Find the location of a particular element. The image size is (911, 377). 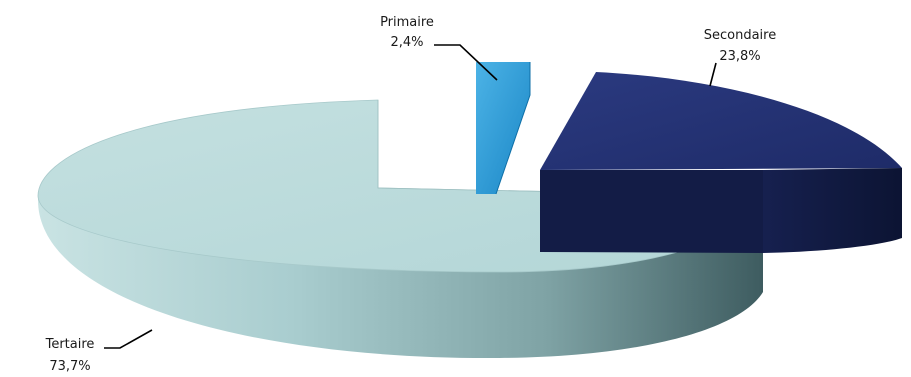

label-primaire: Primaire 2,4% is located at coordinates (439, 48).